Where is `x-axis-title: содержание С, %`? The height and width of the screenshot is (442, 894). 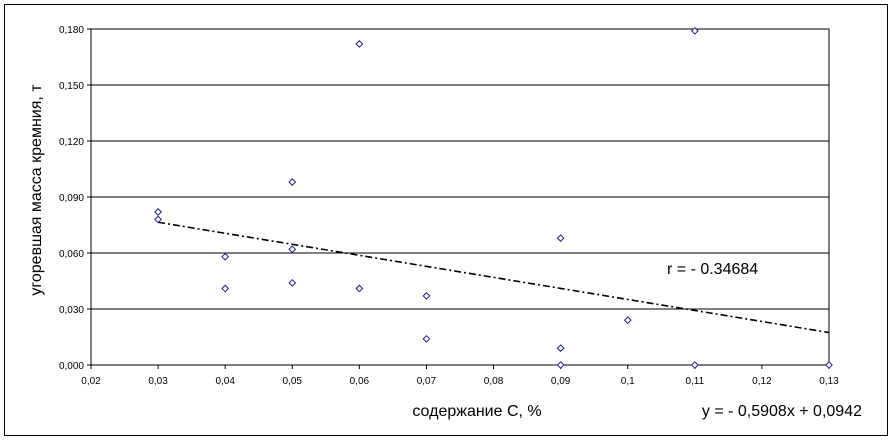
x-axis-title: содержание С, % is located at coordinates (476, 411).